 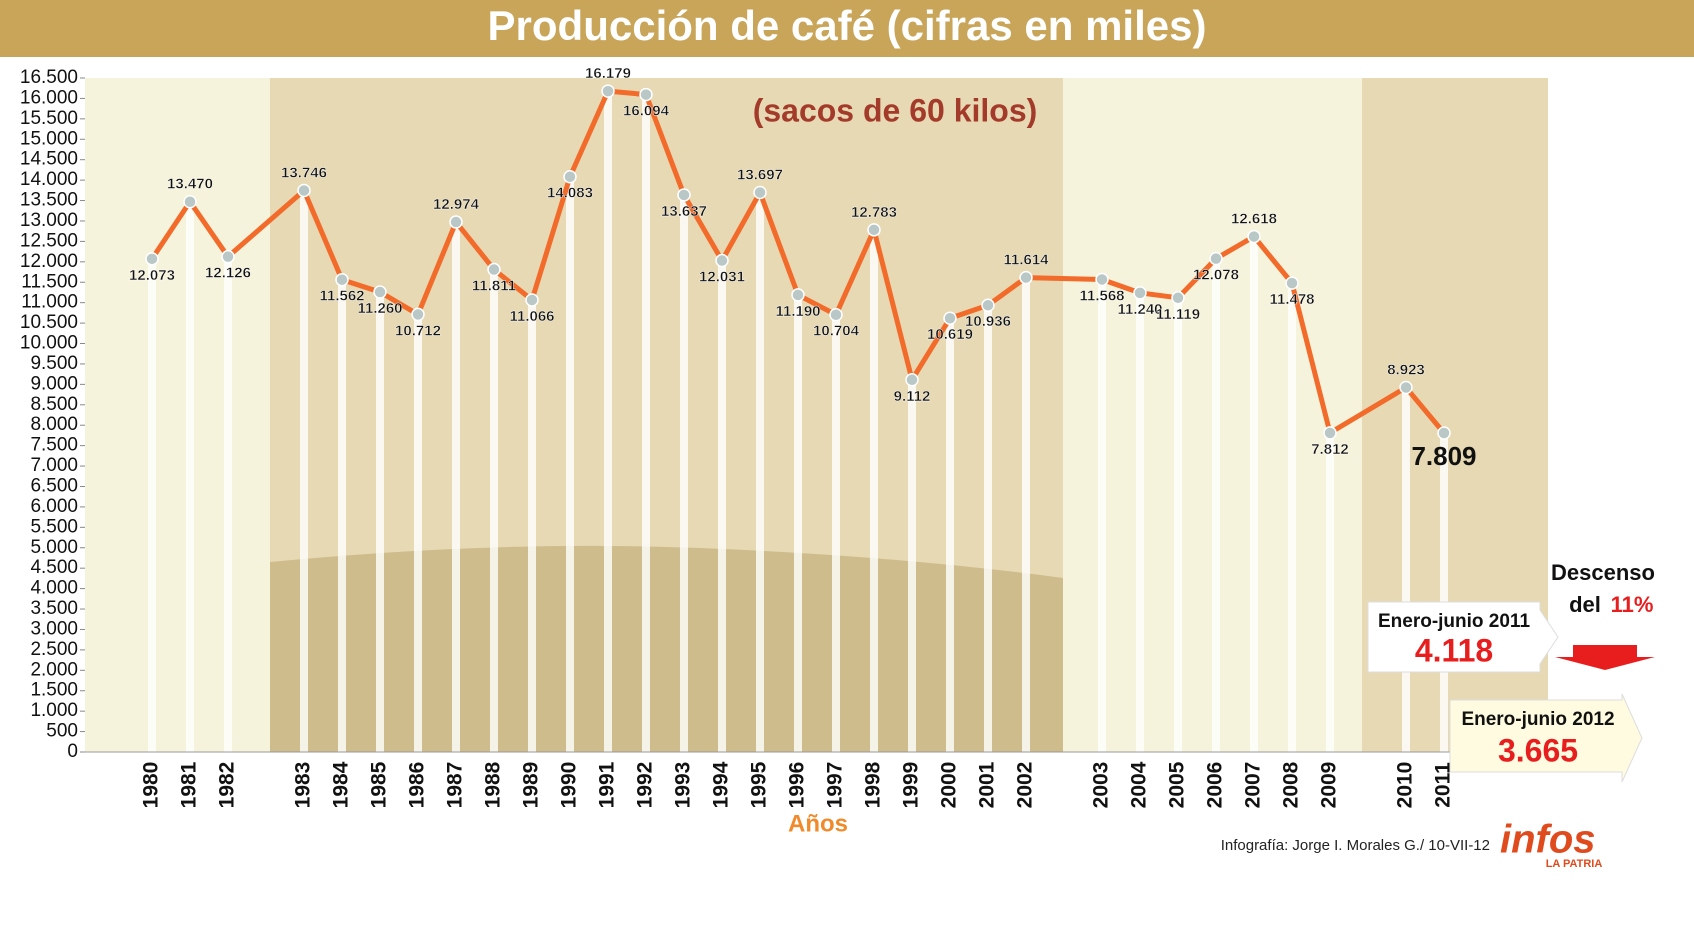 What do you see at coordinates (54, 465) in the screenshot?
I see `y-tick-label: 7.000` at bounding box center [54, 465].